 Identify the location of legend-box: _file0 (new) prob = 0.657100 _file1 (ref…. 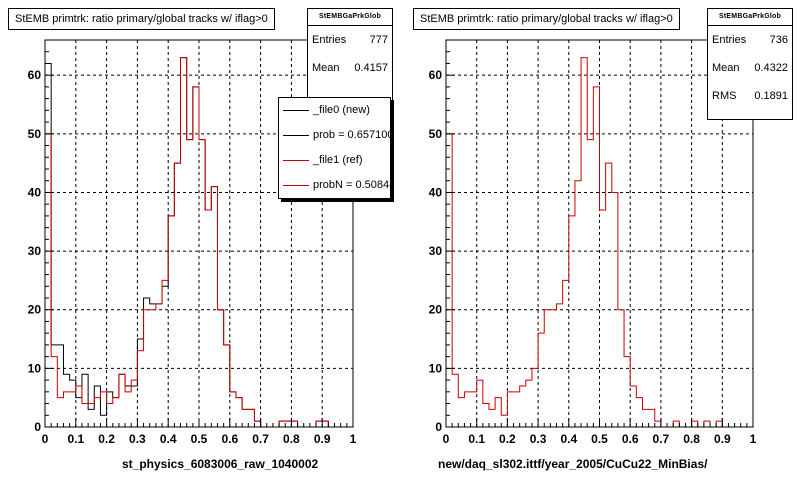
(334, 148).